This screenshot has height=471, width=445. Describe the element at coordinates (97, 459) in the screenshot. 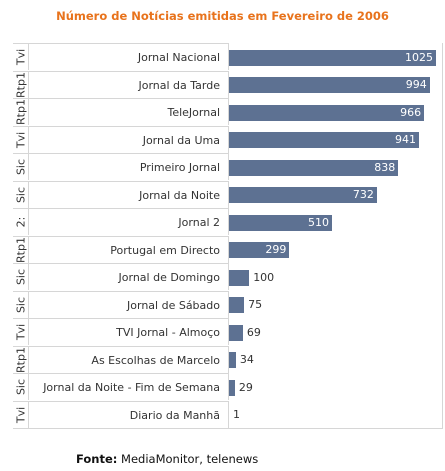

I see `source-label: Fonte:` at that location.